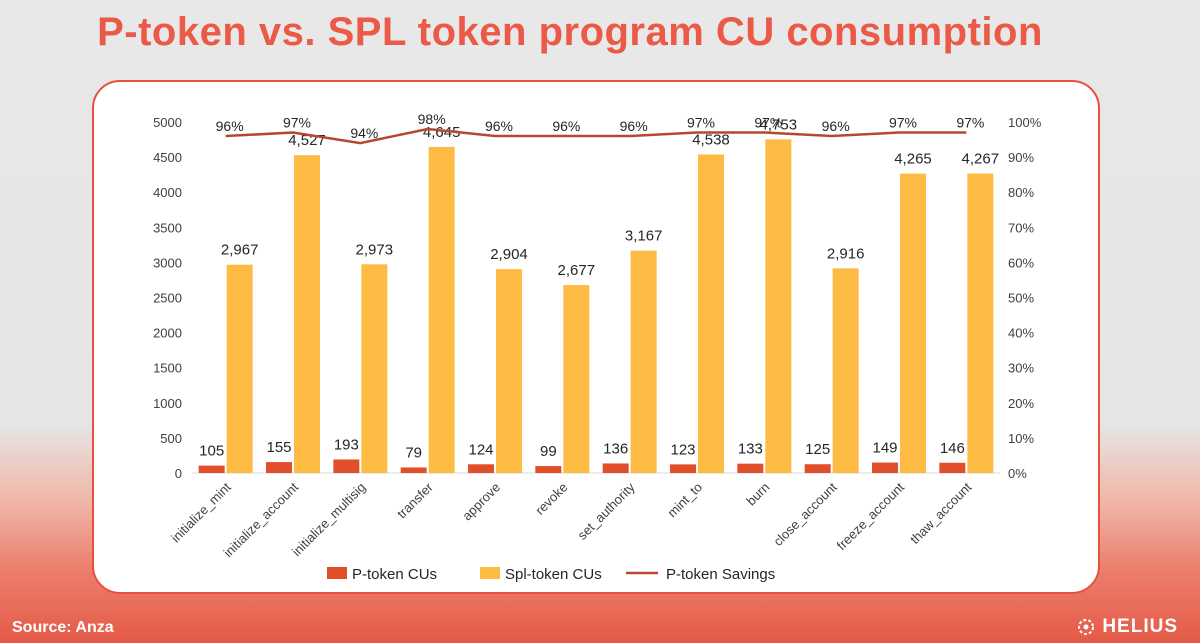  What do you see at coordinates (337, 573) in the screenshot?
I see `legend-ptoken-swatch` at bounding box center [337, 573].